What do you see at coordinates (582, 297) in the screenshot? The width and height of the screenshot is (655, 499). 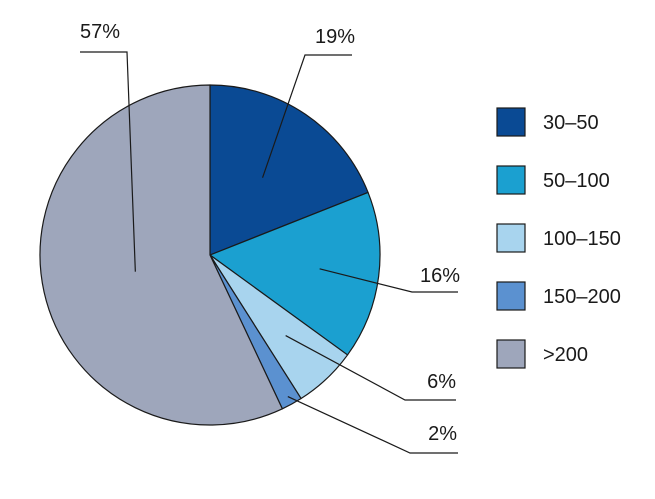 I see `legend-label-4: 150–200` at bounding box center [582, 297].